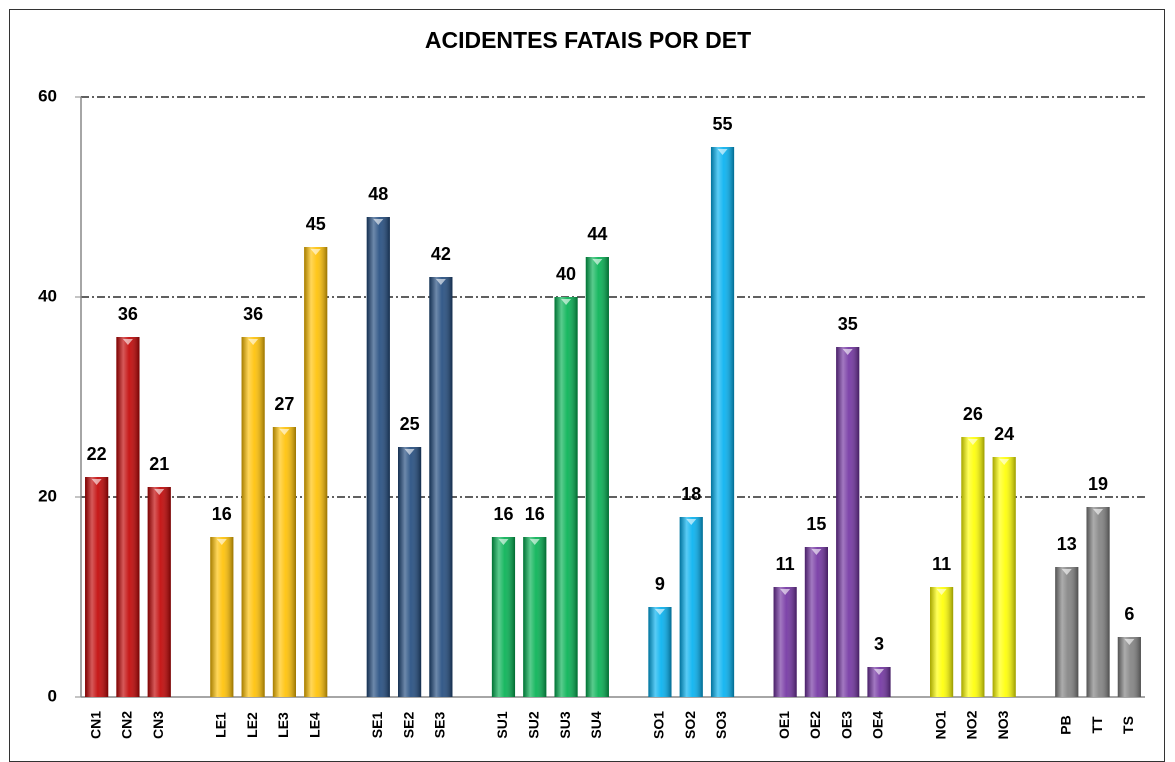 This screenshot has height=762, width=1175. I want to click on x-tick-label: SO1, so click(659, 725).